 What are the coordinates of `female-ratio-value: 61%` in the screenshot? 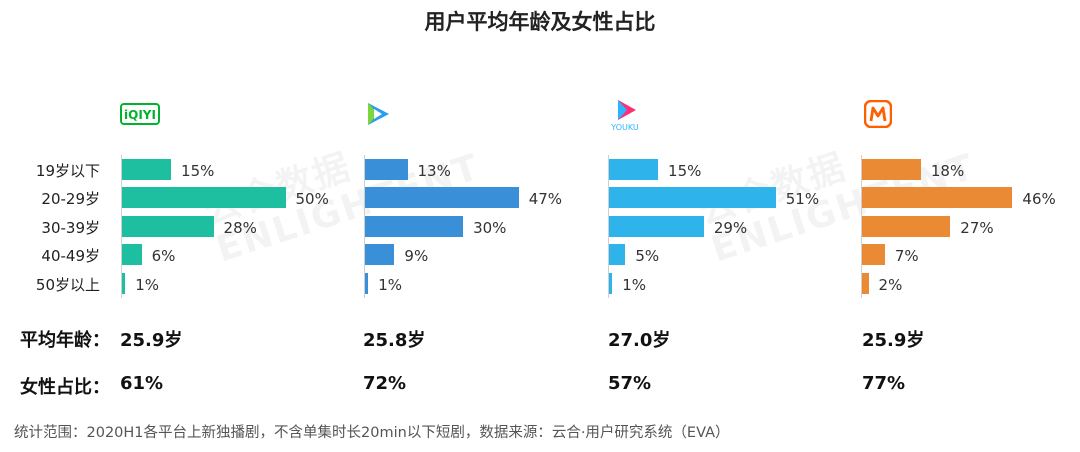 It's located at (142, 383).